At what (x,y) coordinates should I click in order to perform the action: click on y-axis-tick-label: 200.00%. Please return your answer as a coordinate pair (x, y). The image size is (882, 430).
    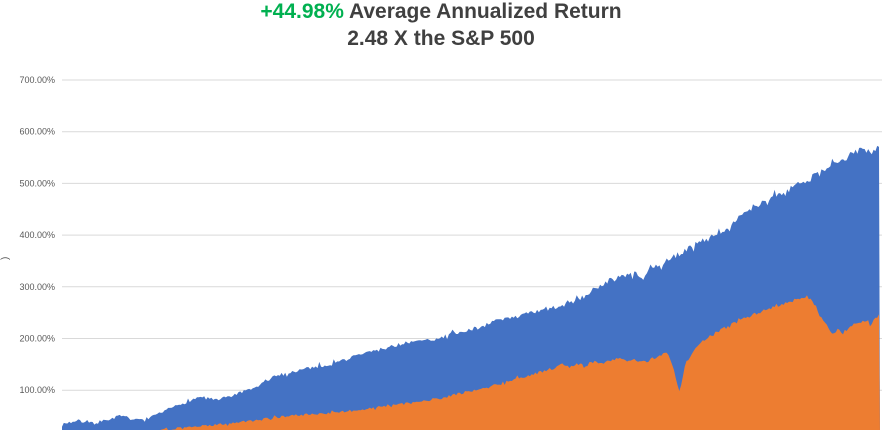
    Looking at the image, I should click on (37, 339).